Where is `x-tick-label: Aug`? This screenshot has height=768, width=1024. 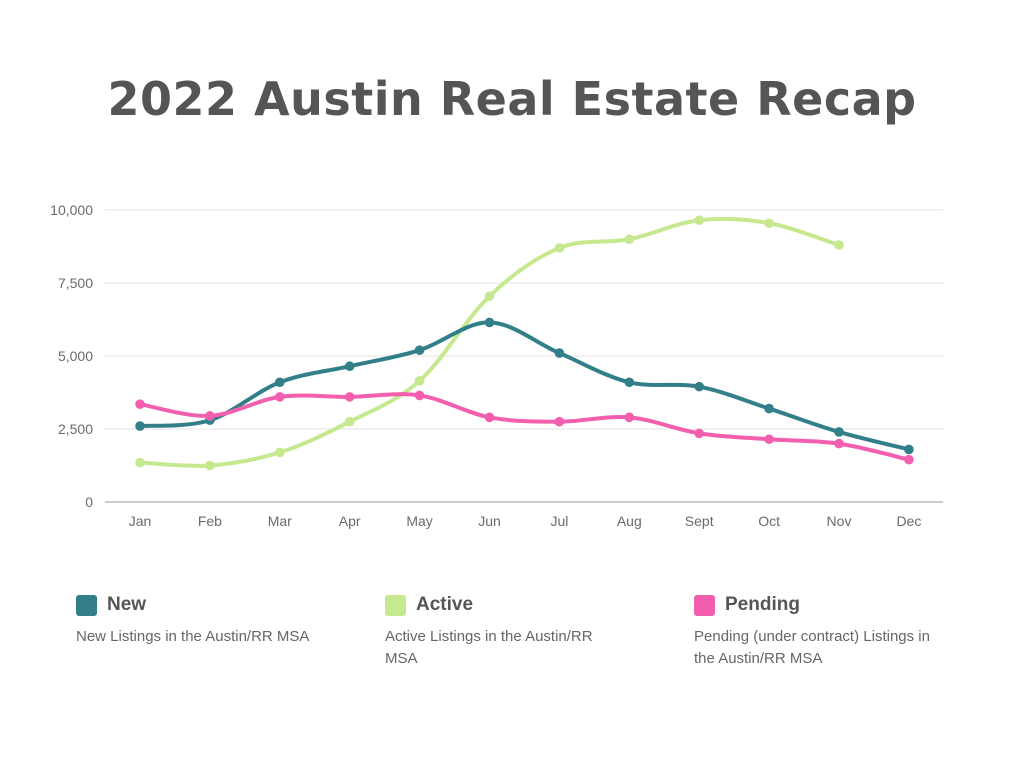 x-tick-label: Aug is located at coordinates (629, 521).